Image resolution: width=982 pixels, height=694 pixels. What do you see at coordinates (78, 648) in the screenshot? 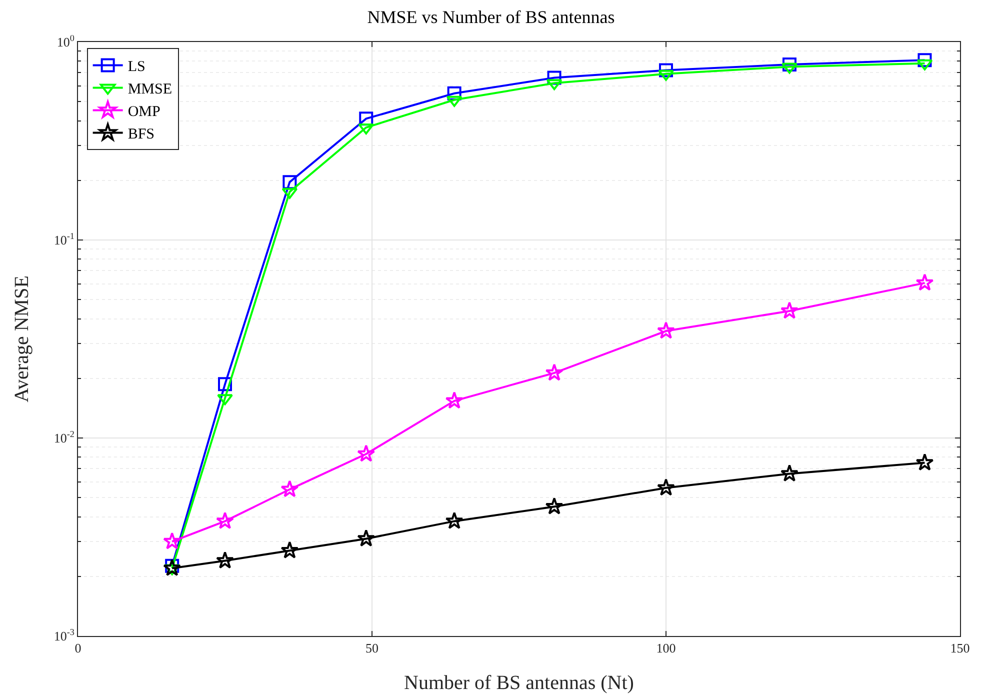
I see `x-tick-label: 0` at bounding box center [78, 648].